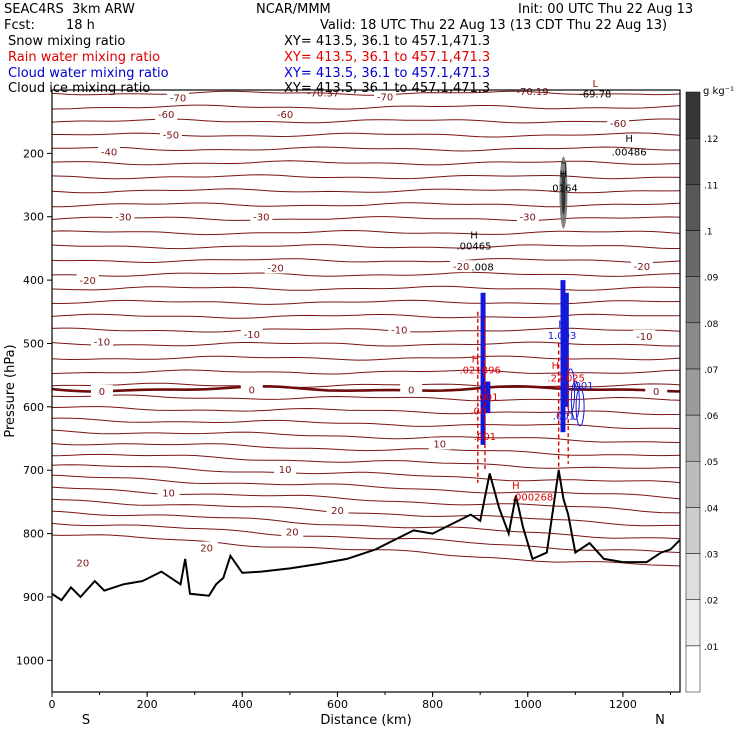 The width and height of the screenshot is (740, 740). I want to click on contour-label: -40, so click(109, 152).